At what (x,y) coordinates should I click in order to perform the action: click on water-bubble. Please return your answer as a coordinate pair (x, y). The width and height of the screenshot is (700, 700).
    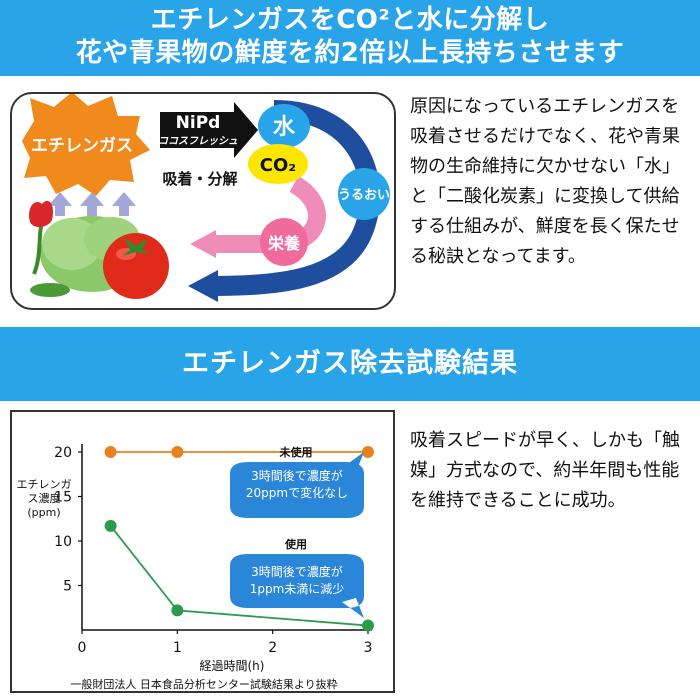
    Looking at the image, I should click on (284, 126).